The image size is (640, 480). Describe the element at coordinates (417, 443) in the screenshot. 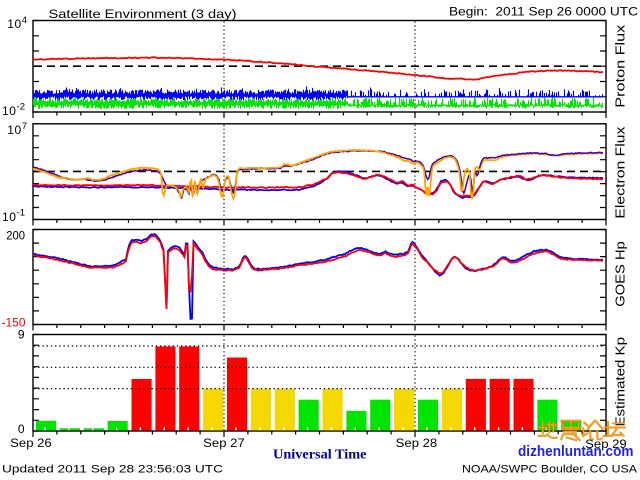

I see `svg-text: Sep 28` at that location.